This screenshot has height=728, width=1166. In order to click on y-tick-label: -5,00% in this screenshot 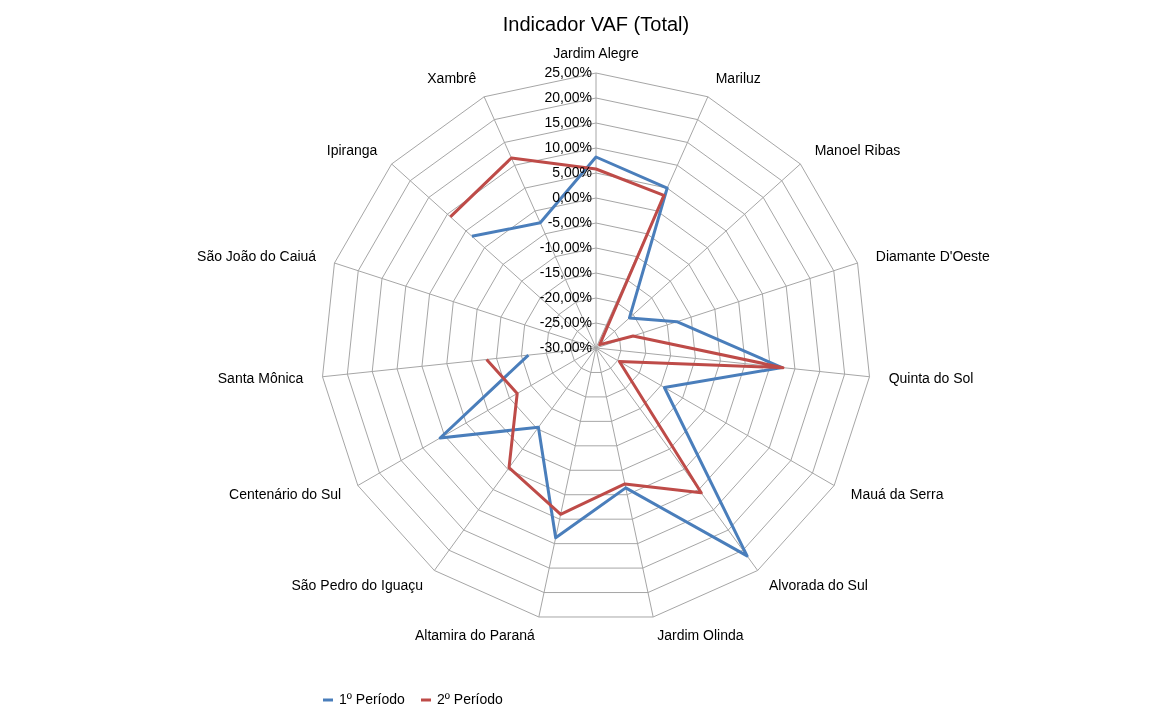, I will do `click(569, 222)`.